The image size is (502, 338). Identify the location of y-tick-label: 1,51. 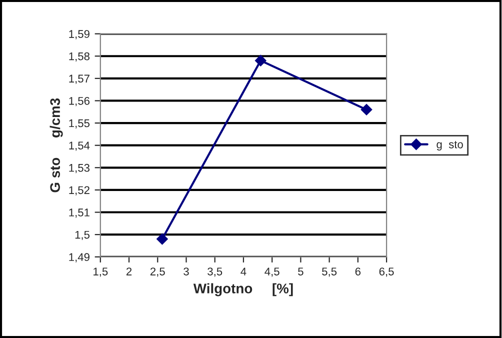
(79, 213).